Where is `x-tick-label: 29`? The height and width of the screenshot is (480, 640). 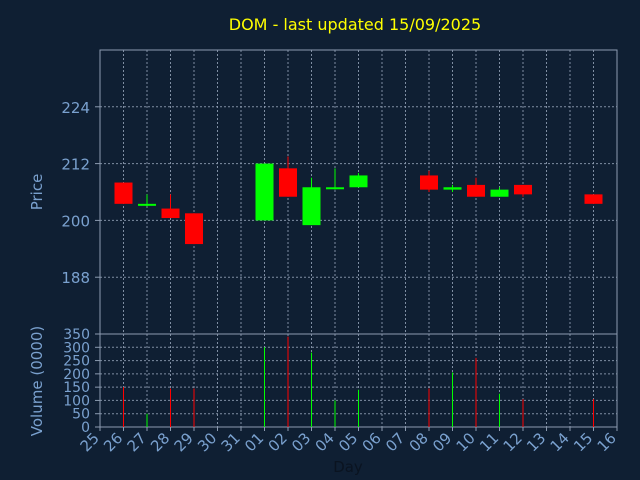
x-tick-label: 29 is located at coordinates (184, 442).